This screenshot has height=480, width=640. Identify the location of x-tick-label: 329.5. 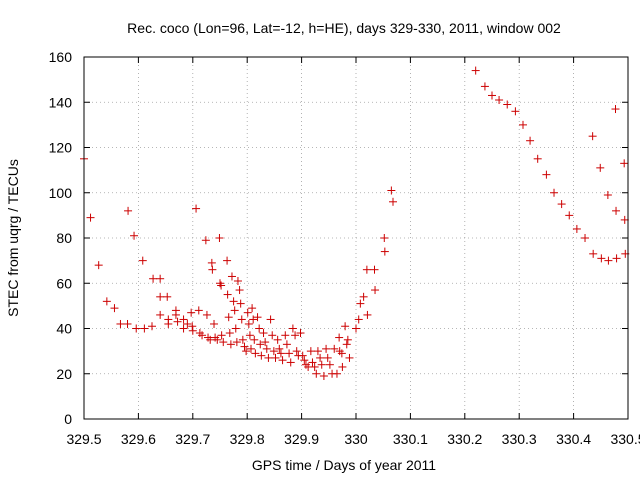
(83, 439).